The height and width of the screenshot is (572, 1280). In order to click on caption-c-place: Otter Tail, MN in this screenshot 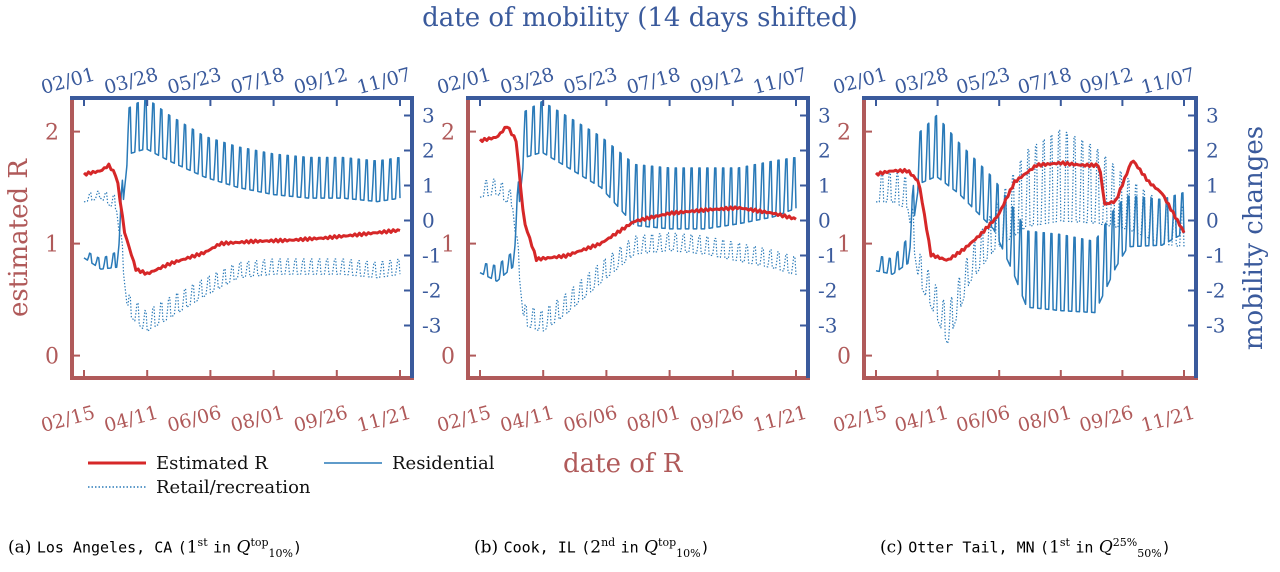, I will do `click(971, 547)`.